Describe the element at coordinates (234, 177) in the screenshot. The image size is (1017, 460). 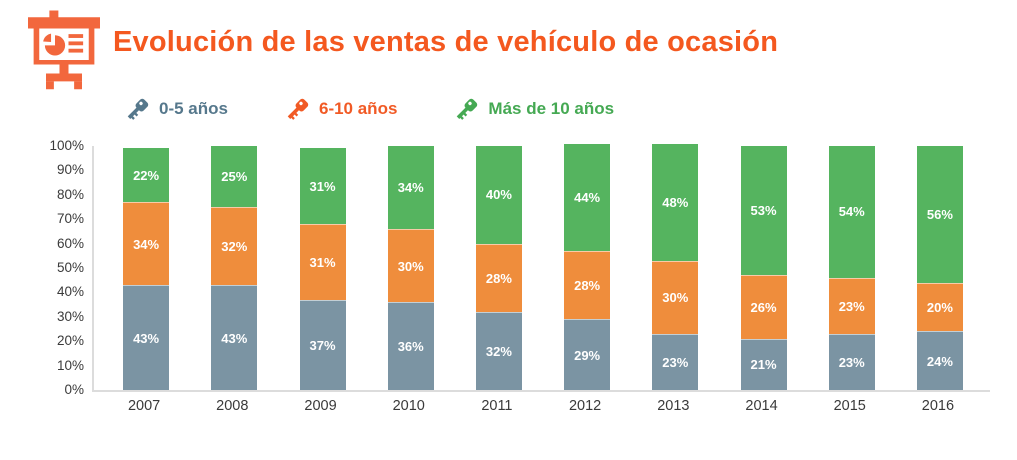
I see `bar-segment: 25%` at that location.